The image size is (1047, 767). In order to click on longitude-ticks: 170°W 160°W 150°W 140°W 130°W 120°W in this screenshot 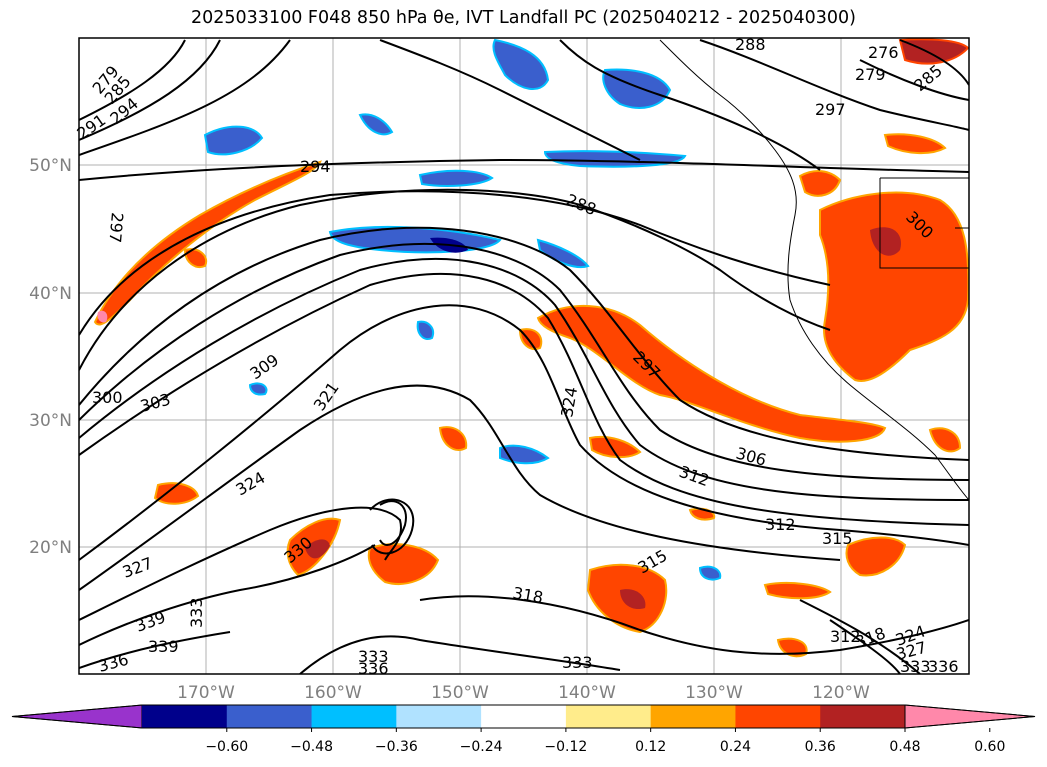, I will do `click(523, 693)`.